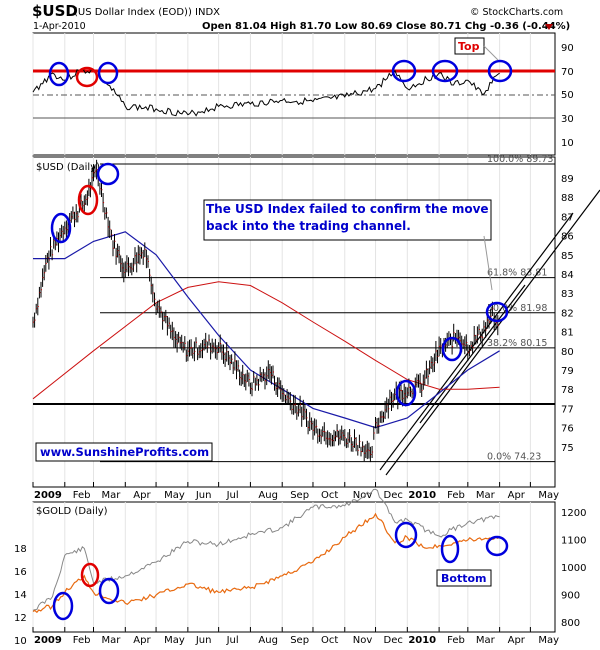 Image resolution: width=600 pixels, height=650 pixels. I want to click on x-axis-label: Sep, so click(299, 495).